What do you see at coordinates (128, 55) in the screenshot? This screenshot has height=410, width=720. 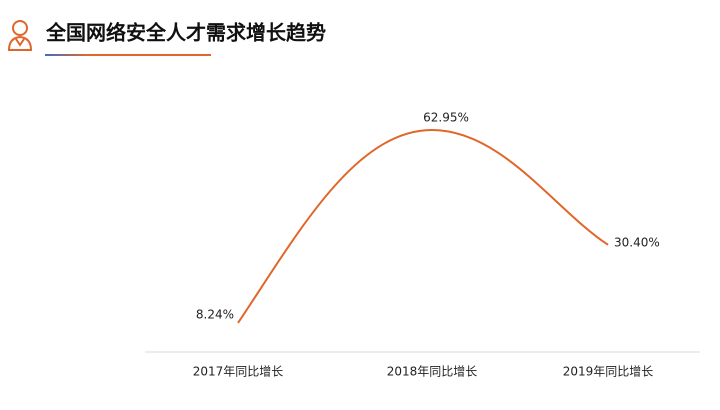 I see `title-underline` at bounding box center [128, 55].